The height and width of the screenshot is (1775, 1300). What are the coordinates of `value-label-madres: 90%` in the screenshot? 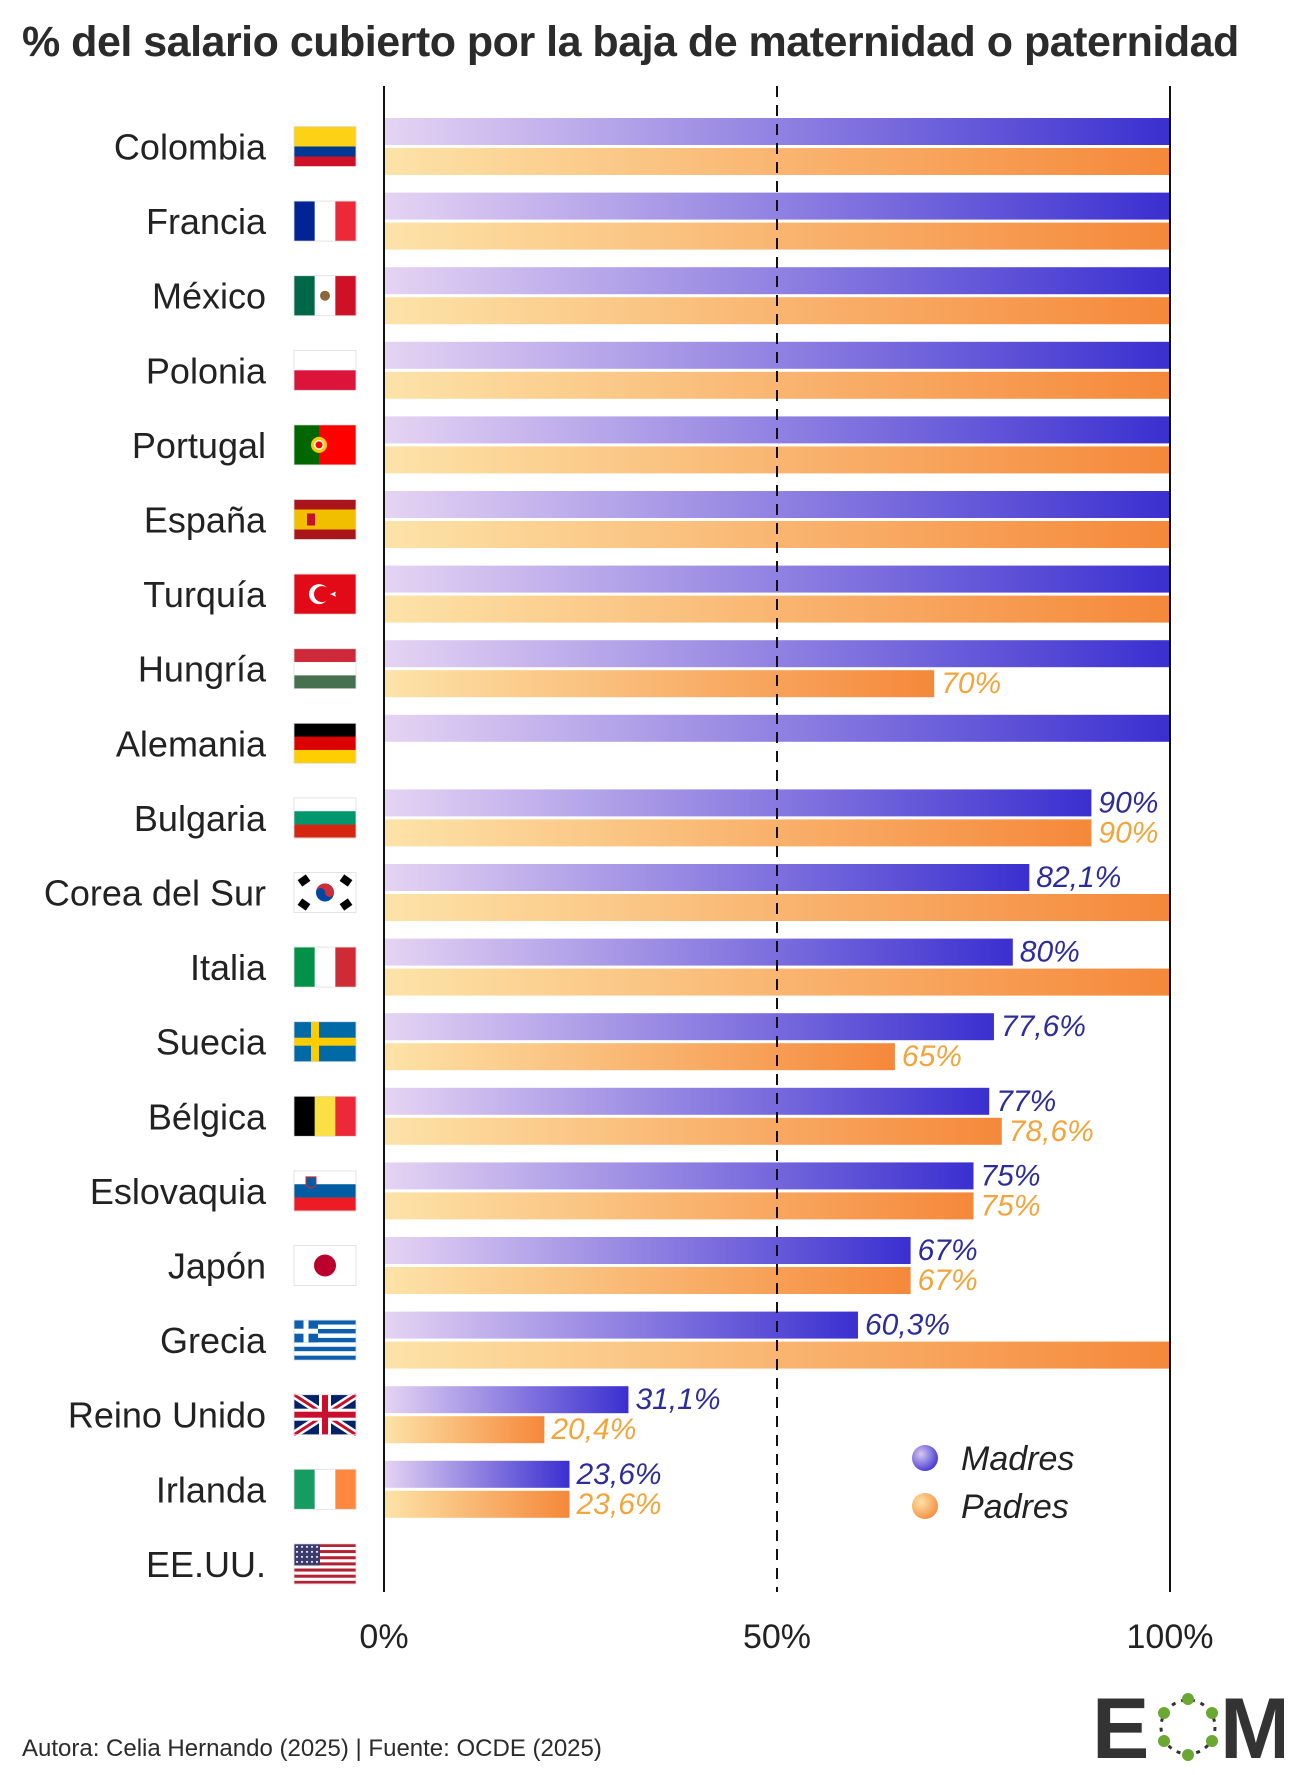 It's located at (1128, 802).